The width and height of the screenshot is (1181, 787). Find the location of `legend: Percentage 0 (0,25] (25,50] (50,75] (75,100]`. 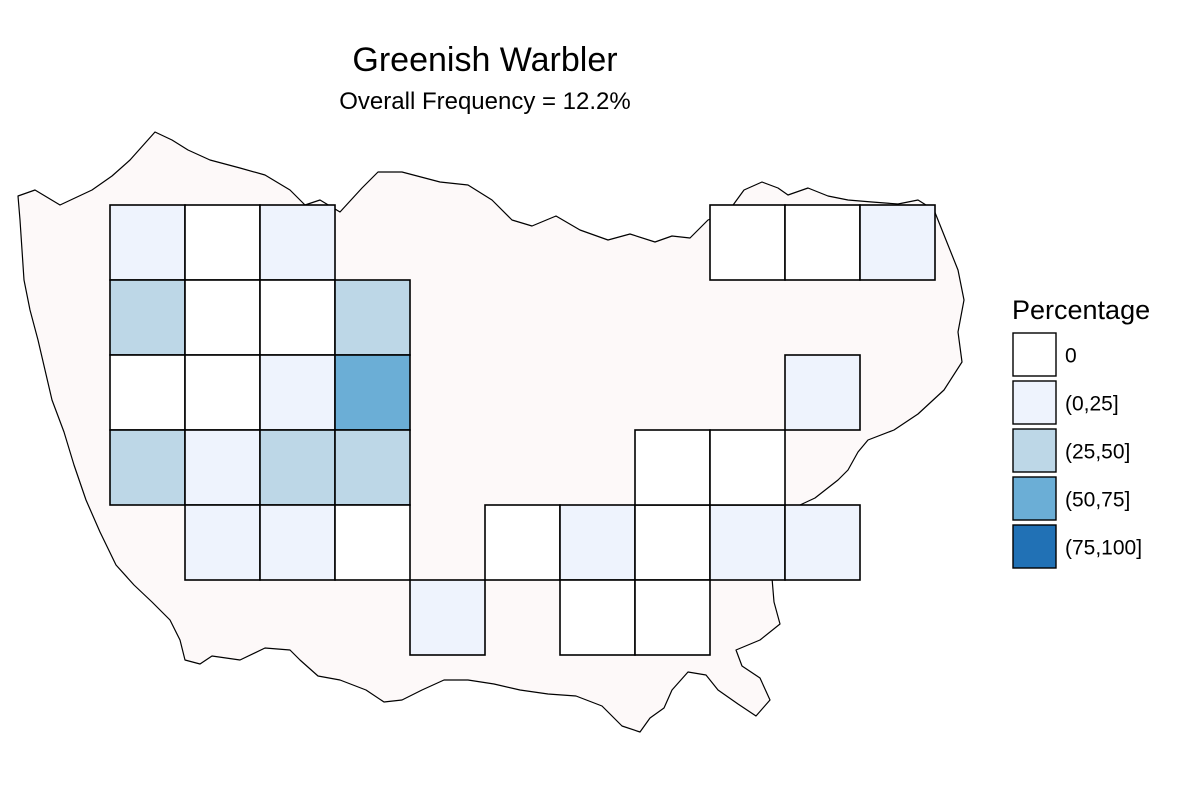

legend: Percentage 0 (0,25] (25,50] (50,75] (75,100] is located at coordinates (1081, 432).